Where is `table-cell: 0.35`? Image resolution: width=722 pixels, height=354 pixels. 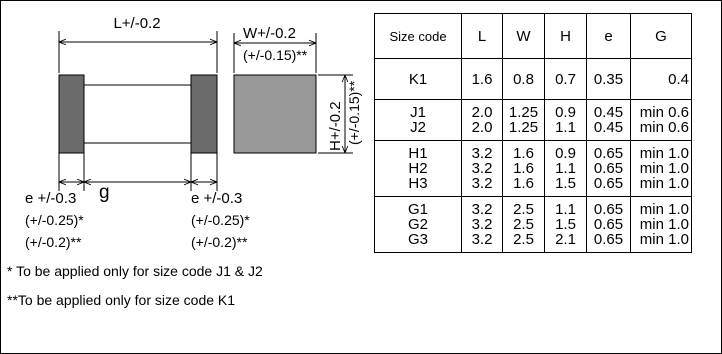
table-cell: 0.35 is located at coordinates (608, 79).